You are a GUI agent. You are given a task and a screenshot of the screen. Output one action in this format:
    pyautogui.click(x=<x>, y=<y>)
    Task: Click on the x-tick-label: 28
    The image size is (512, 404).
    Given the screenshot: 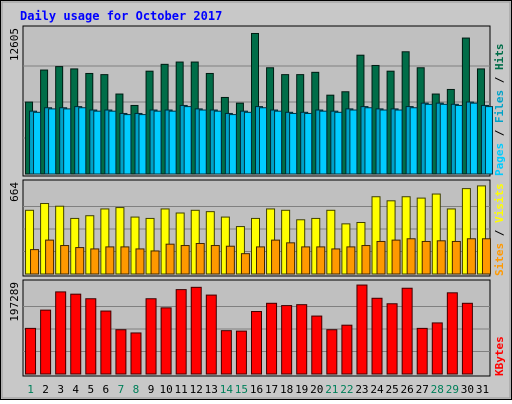 What is the action you would take?
    pyautogui.click(x=437, y=389)
    